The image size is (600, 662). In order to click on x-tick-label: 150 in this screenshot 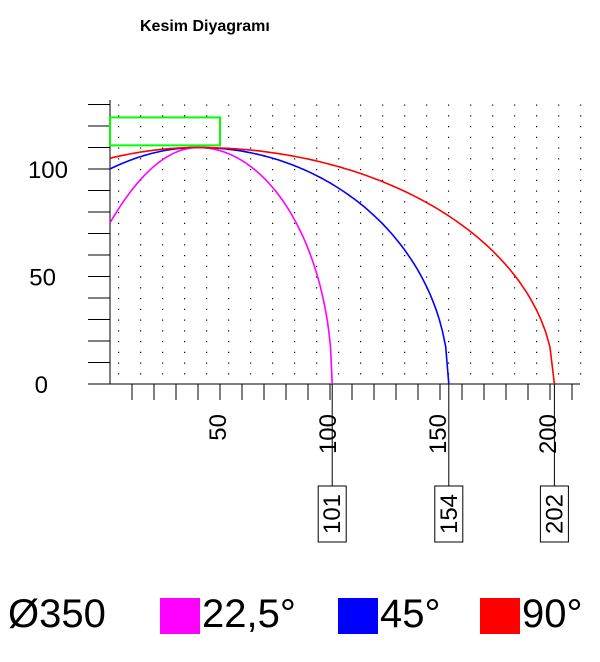, I will do `click(438, 434)`.